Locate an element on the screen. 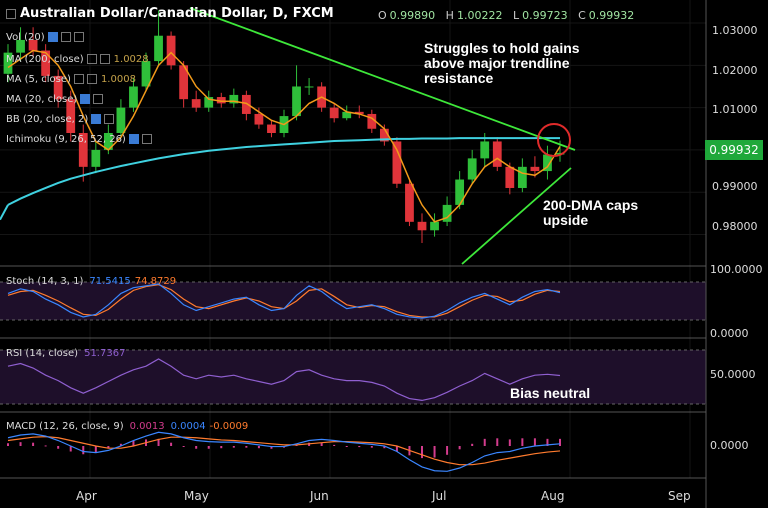  annotation-rsi: Bias neutral is located at coordinates (550, 393).